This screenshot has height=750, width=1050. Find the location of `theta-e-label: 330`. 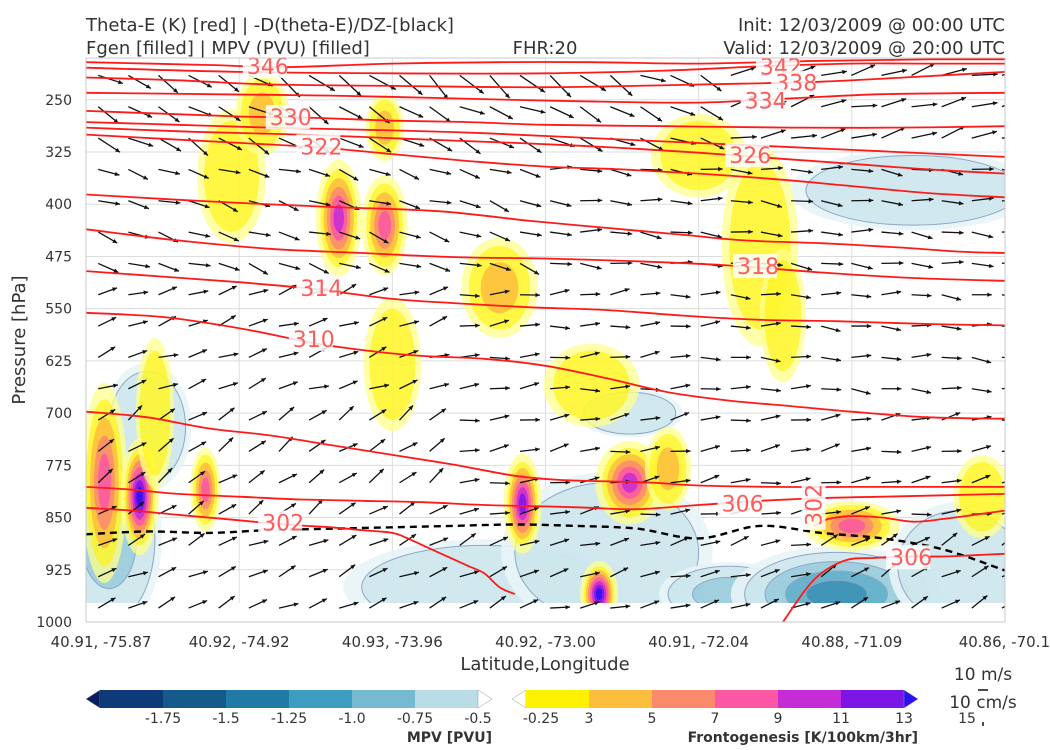

theta-e-label: 330 is located at coordinates (291, 118).